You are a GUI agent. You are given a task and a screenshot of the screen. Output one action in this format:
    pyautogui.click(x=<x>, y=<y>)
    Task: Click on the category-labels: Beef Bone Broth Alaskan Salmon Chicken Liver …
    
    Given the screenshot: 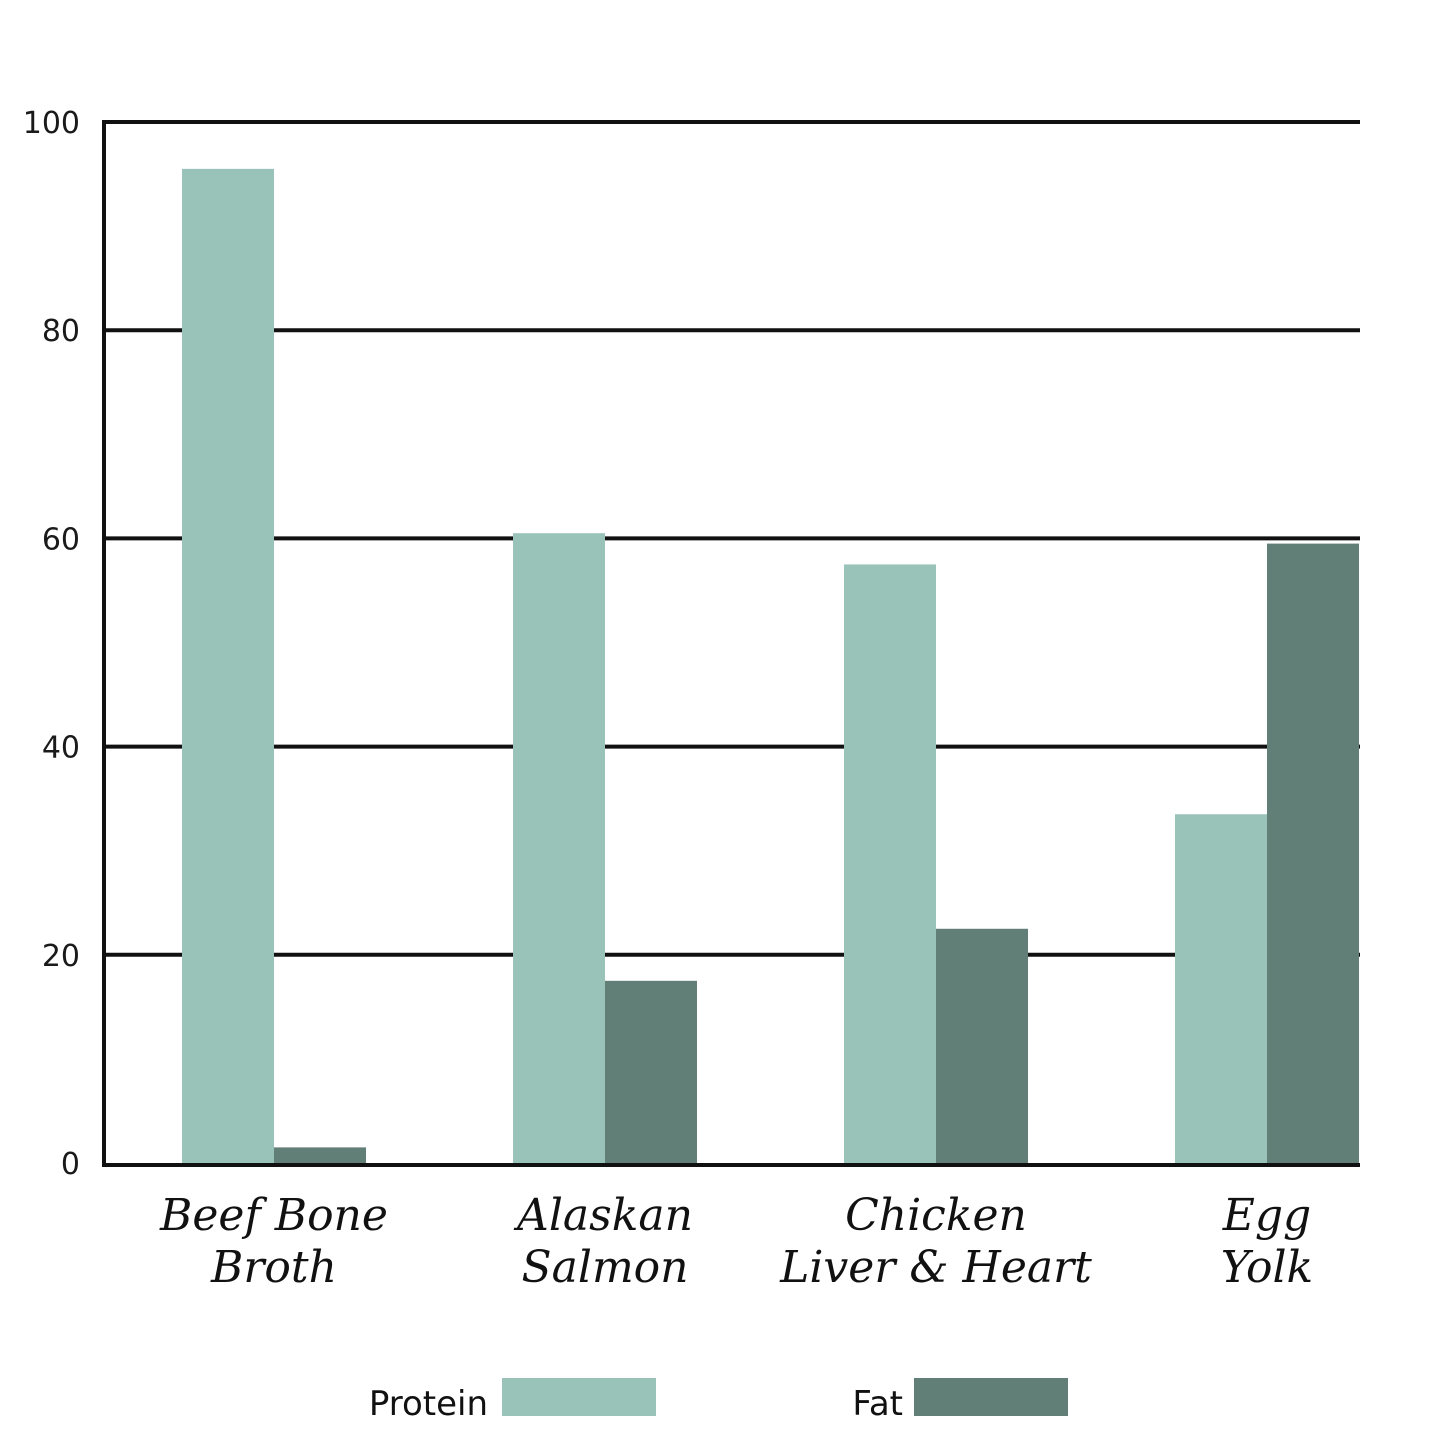 What is the action you would take?
    pyautogui.click(x=736, y=1241)
    